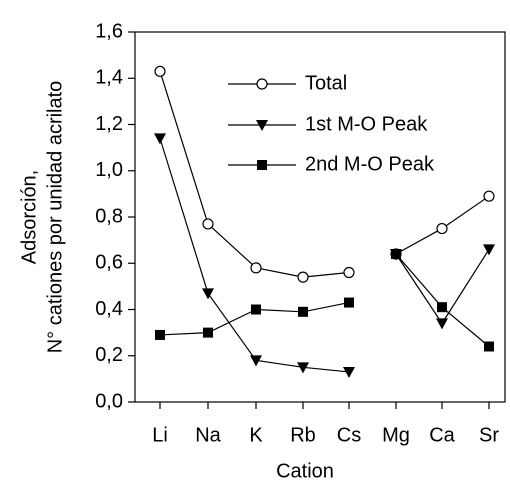 The width and height of the screenshot is (510, 489). What do you see at coordinates (109, 263) in the screenshot?
I see `y-tick-label: 0,6` at bounding box center [109, 263].